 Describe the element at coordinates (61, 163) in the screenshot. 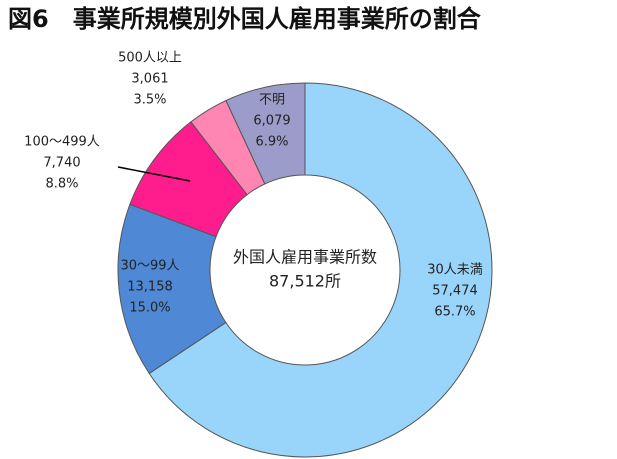

I see `value-label: 7,740` at that location.